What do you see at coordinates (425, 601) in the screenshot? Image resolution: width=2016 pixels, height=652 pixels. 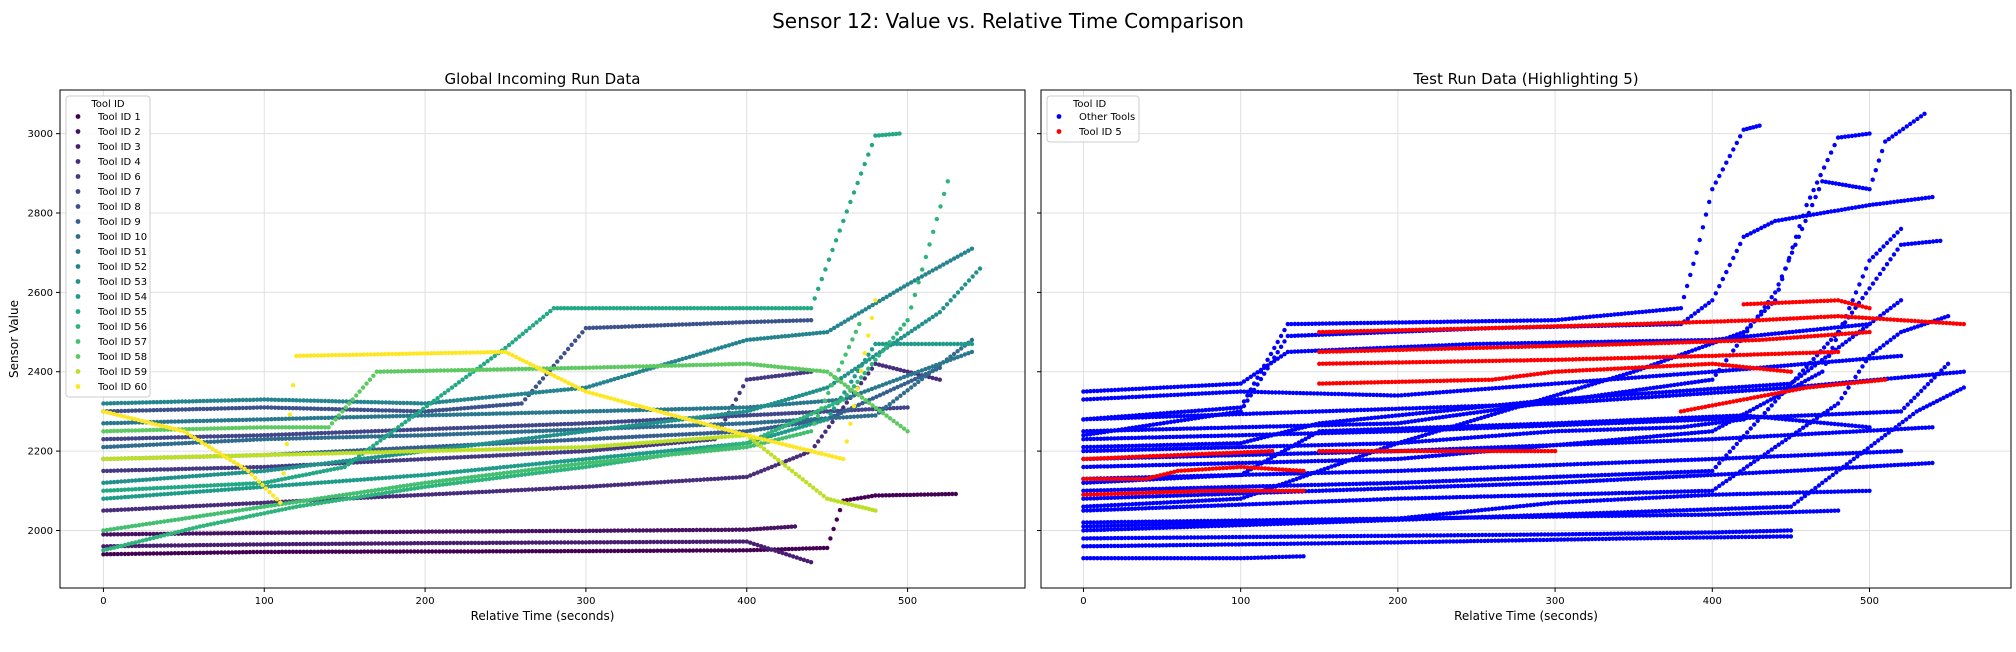 I see `x-tick-label: 200` at bounding box center [425, 601].